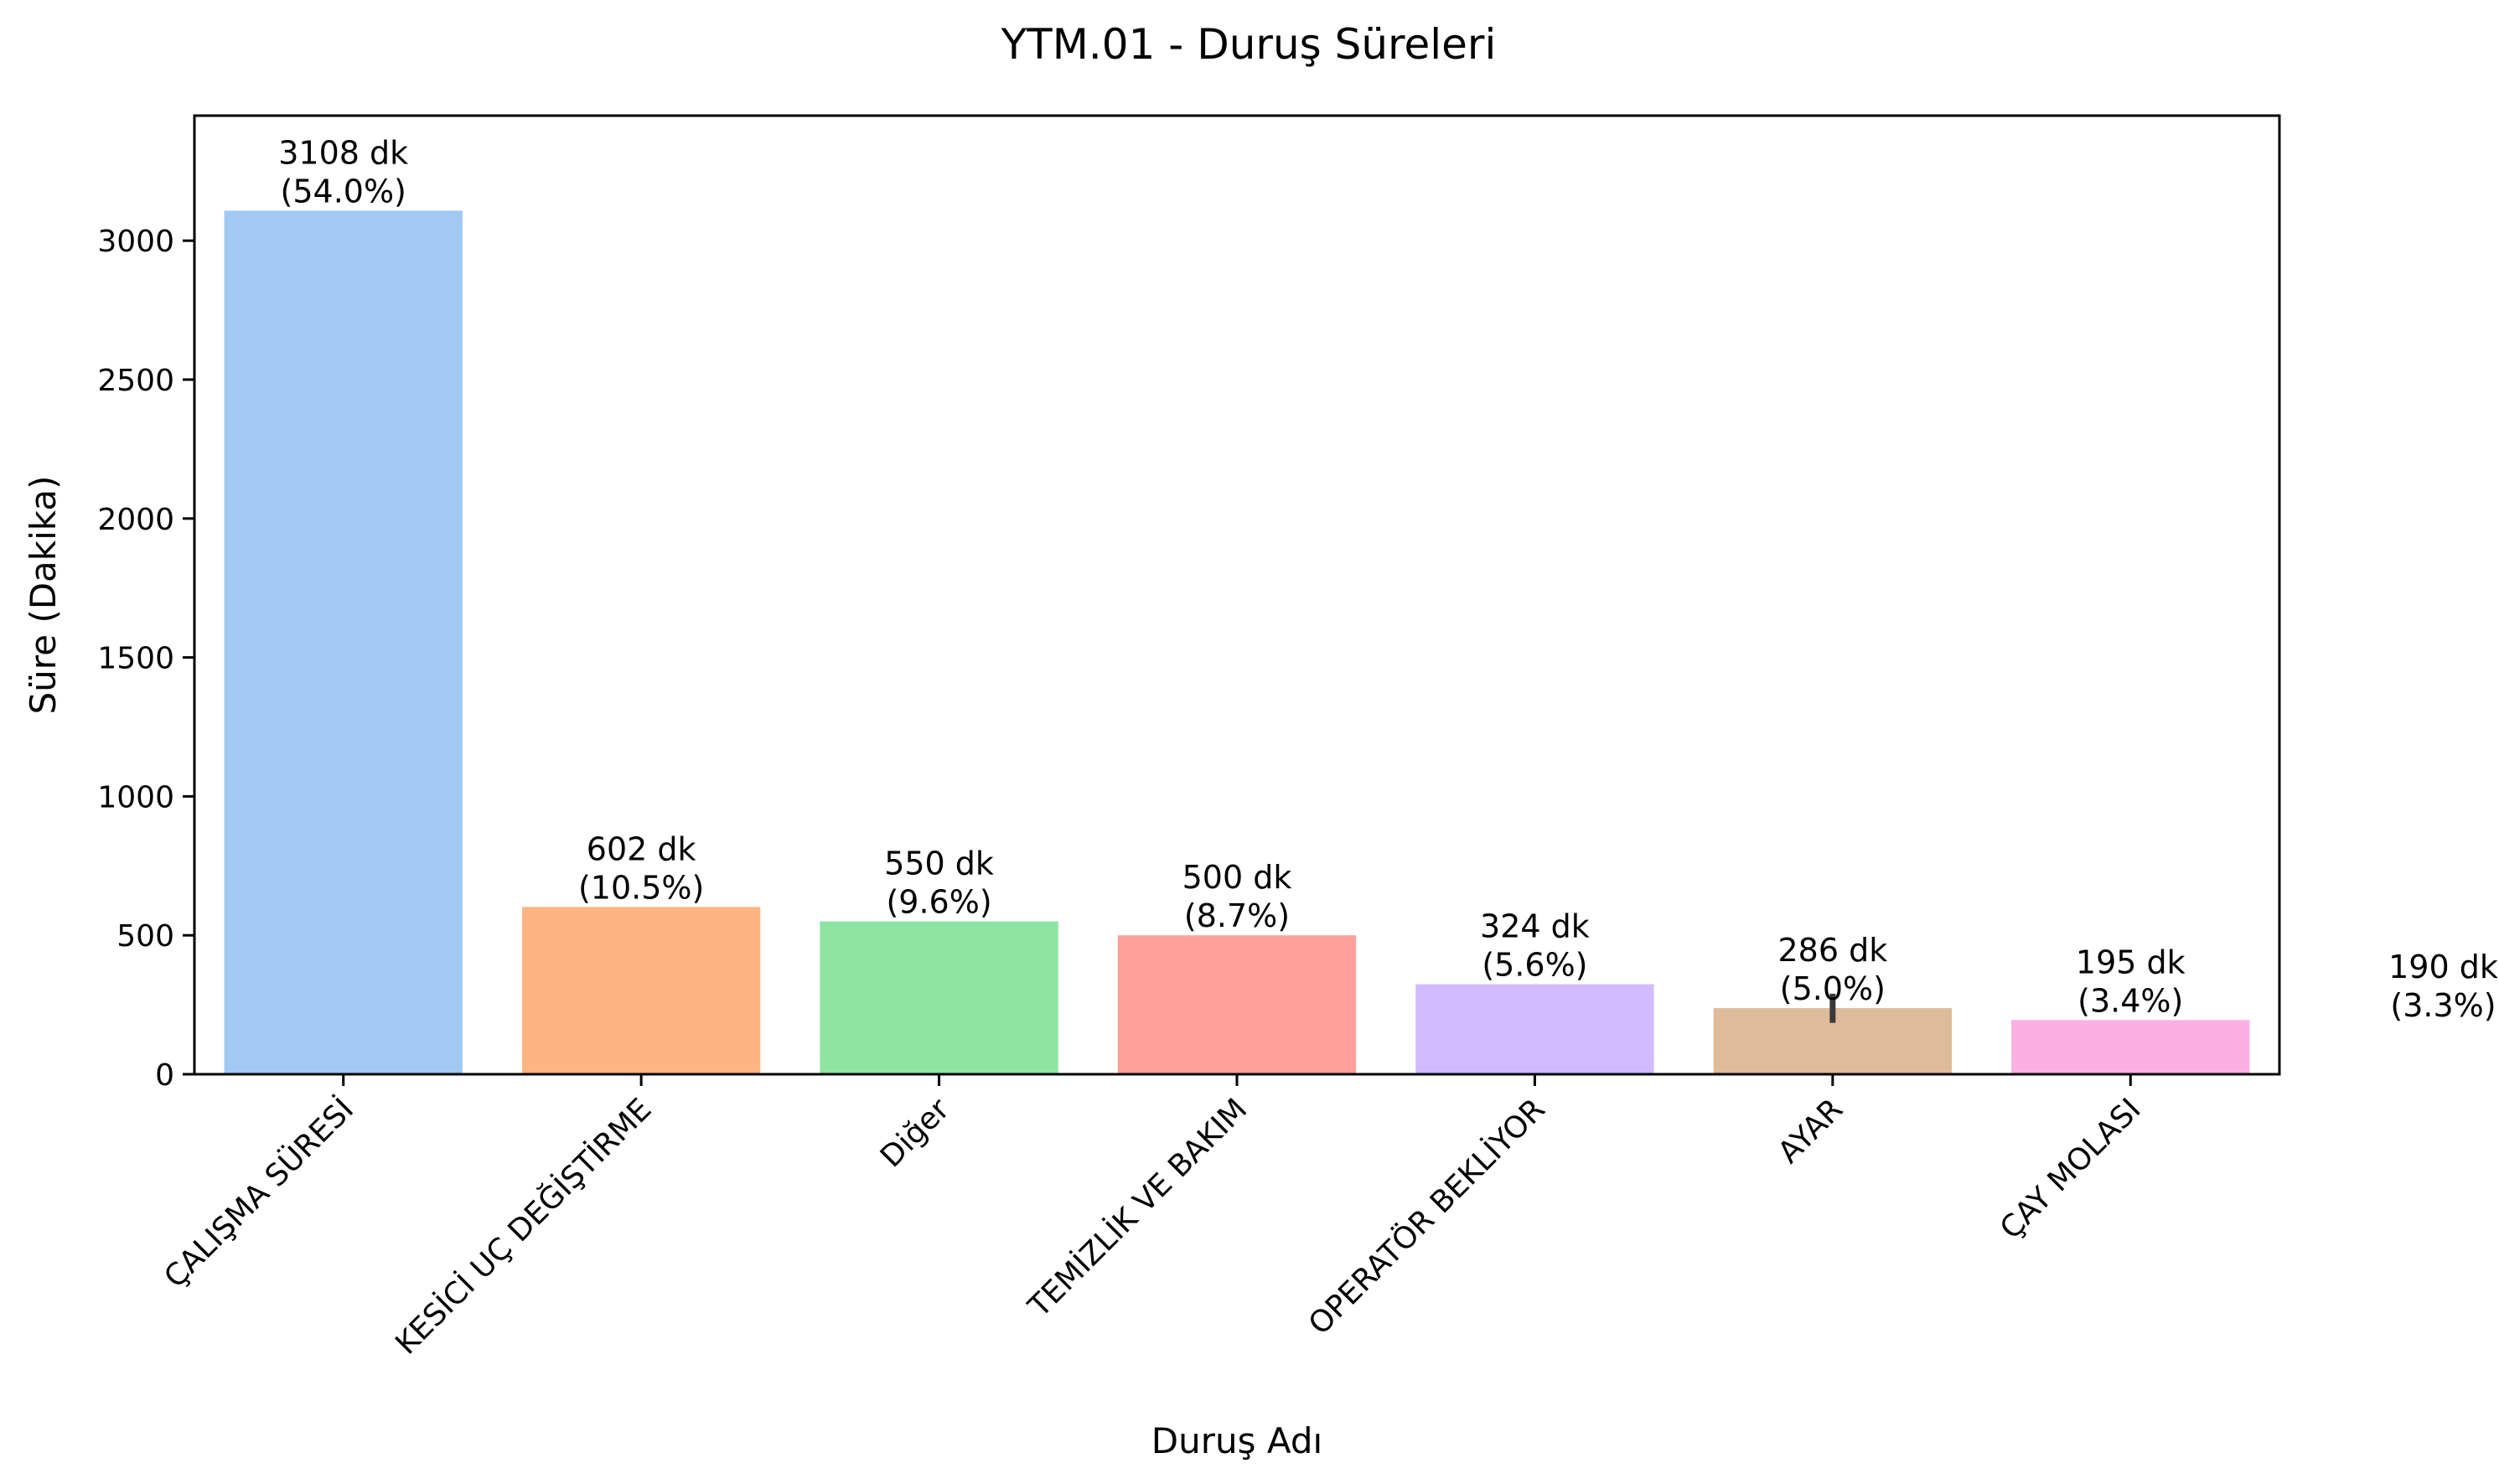 This screenshot has height=1484, width=2499. Describe the element at coordinates (135, 520) in the screenshot. I see `y-tick-label-5: 2000` at that location.